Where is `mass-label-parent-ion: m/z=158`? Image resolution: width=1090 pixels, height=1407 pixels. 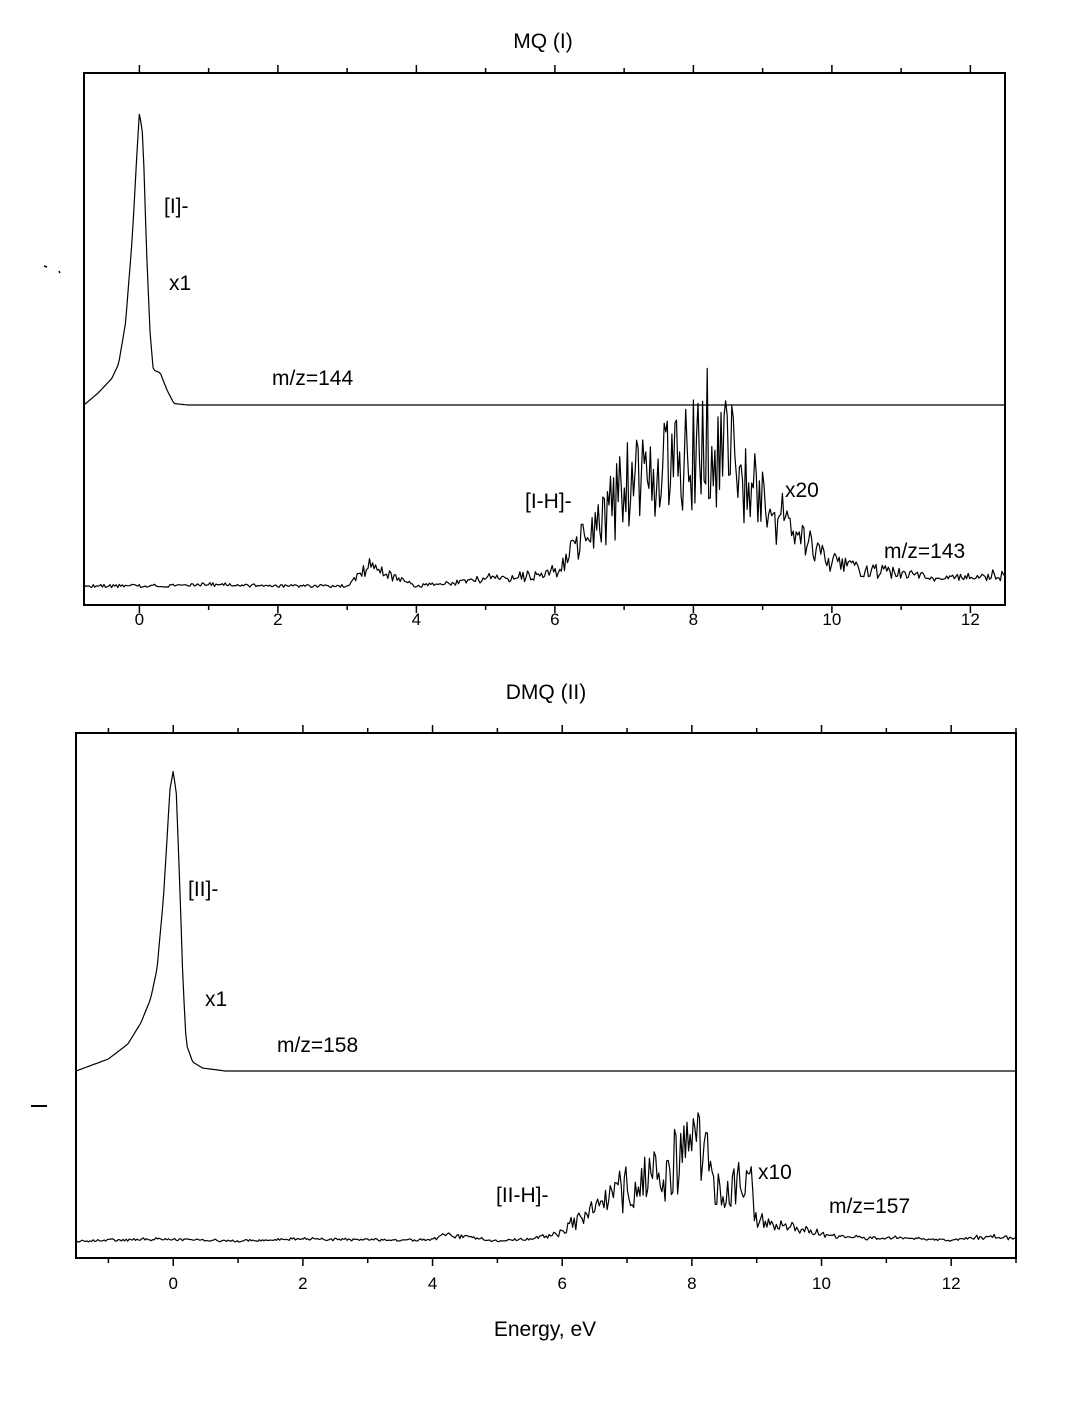 mass-label-parent-ion: m/z=158 is located at coordinates (317, 1045).